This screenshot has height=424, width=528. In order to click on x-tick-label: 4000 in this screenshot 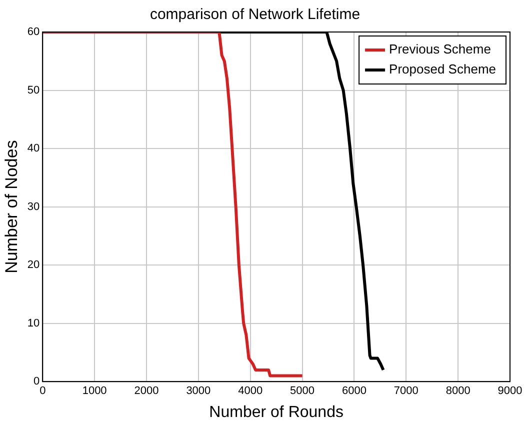, I will do `click(250, 391)`.